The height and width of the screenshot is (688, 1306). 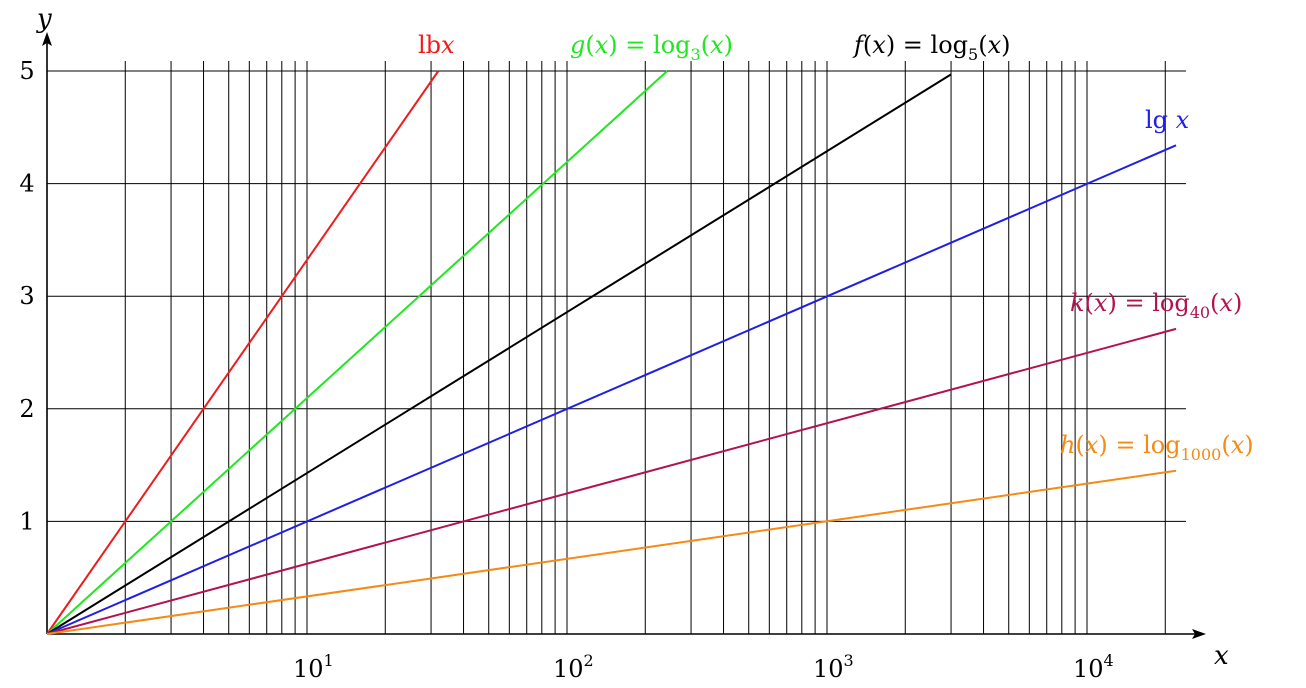 What do you see at coordinates (589, 660) in the screenshot?
I see `x-tick-exponent: 2` at bounding box center [589, 660].